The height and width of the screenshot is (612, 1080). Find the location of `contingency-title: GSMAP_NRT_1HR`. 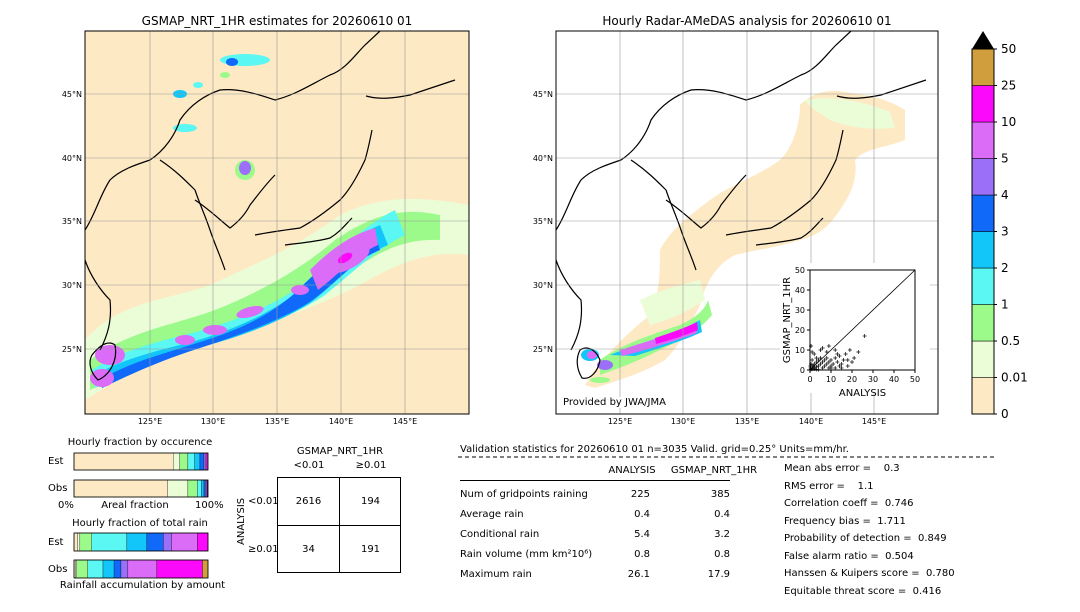

contingency-title: GSMAP_NRT_1HR is located at coordinates (340, 451).